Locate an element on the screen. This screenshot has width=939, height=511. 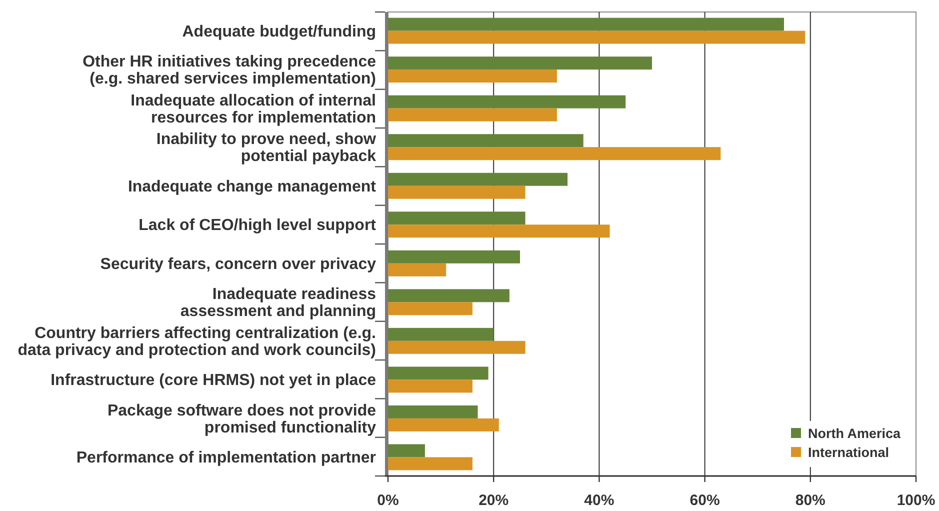
y-tick-label: Country barriers affecting centralization (e.g. data privacy and protection and work councils) is located at coordinates (197, 341).